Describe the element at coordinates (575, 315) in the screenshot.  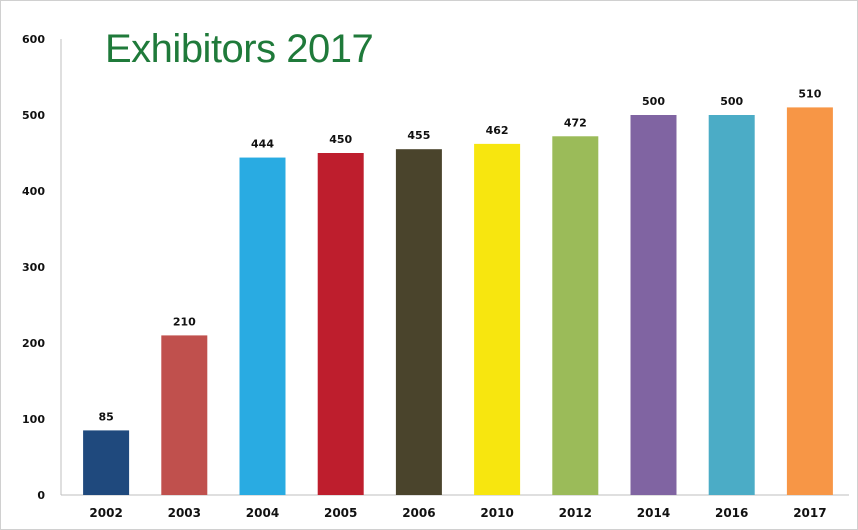
I see `bar-2012` at that location.